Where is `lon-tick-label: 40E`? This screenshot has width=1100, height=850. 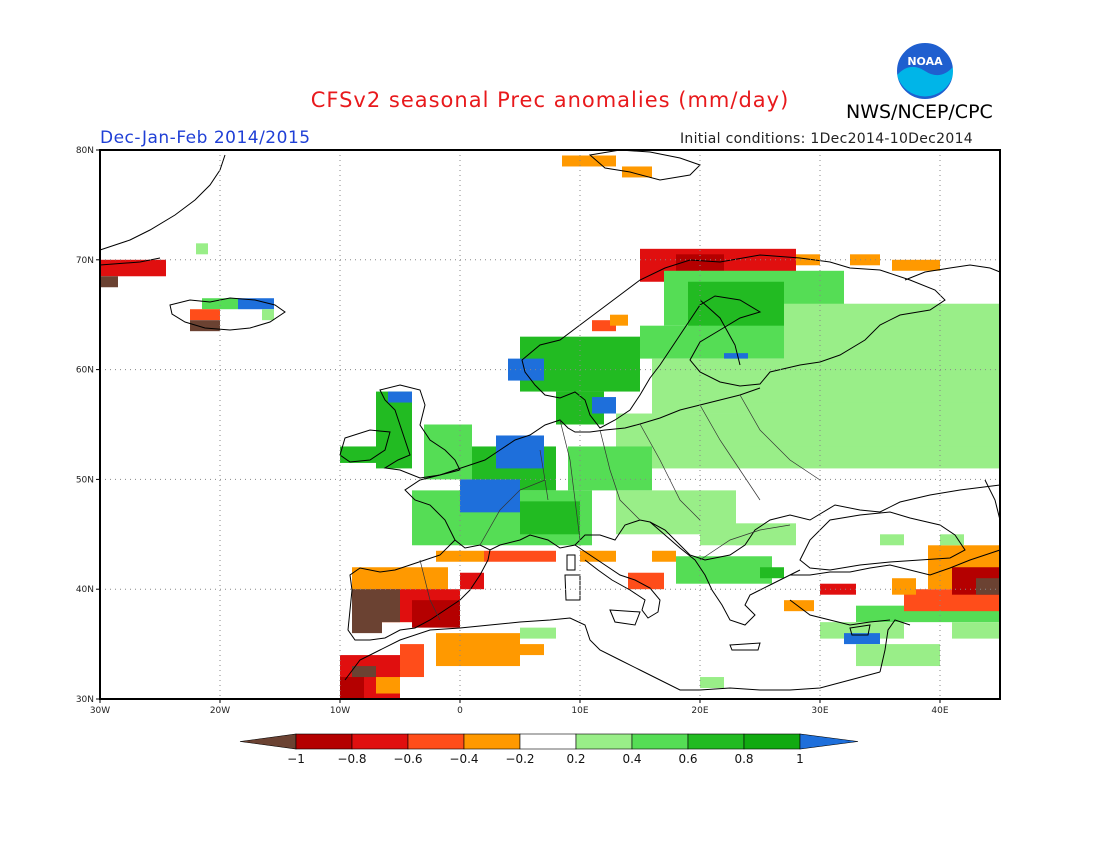
lon-tick-label: 40E is located at coordinates (939, 711).